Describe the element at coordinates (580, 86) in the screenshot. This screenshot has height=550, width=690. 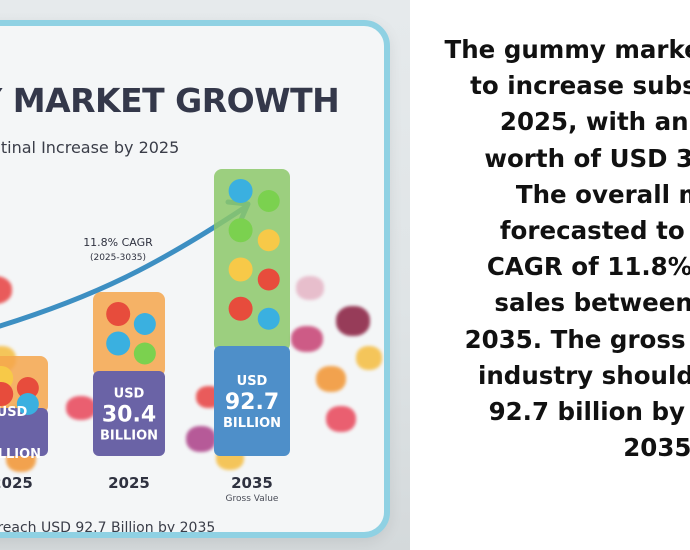
I see `description-line: to increase substantially by` at that location.